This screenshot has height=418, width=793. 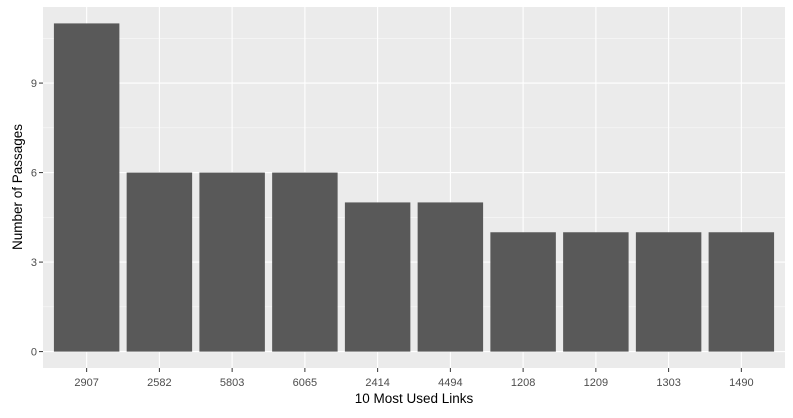 What do you see at coordinates (34, 84) in the screenshot?
I see `y-tick-label: 9` at bounding box center [34, 84].